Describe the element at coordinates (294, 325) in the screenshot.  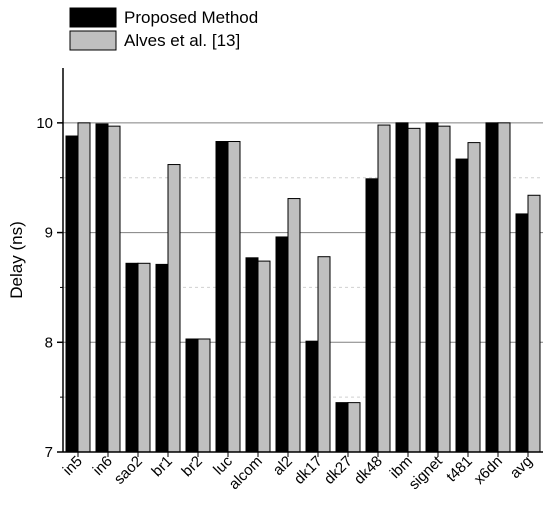
I see `bar-al2-alves` at that location.